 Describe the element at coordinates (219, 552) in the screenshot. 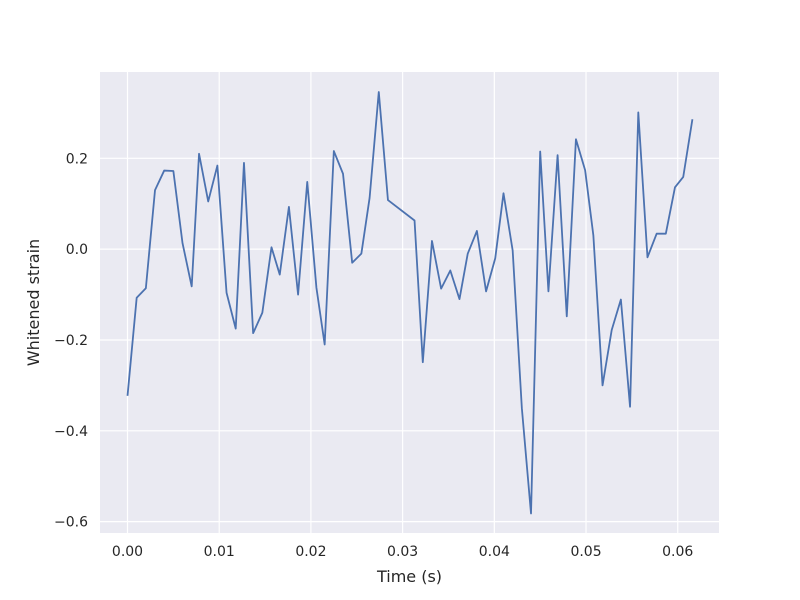

I see `x-tick-label: 0.01` at that location.